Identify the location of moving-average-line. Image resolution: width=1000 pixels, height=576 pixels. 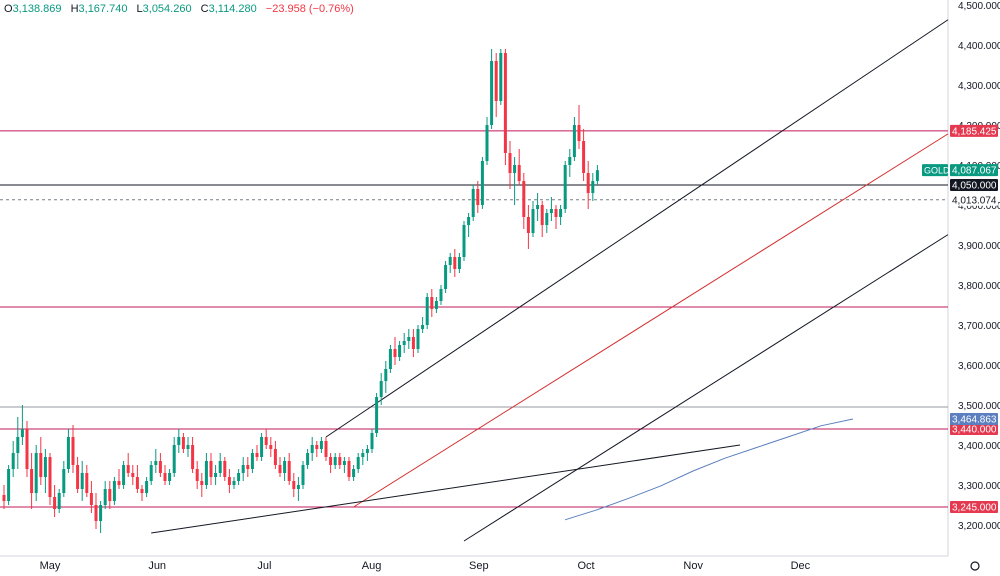
(709, 469).